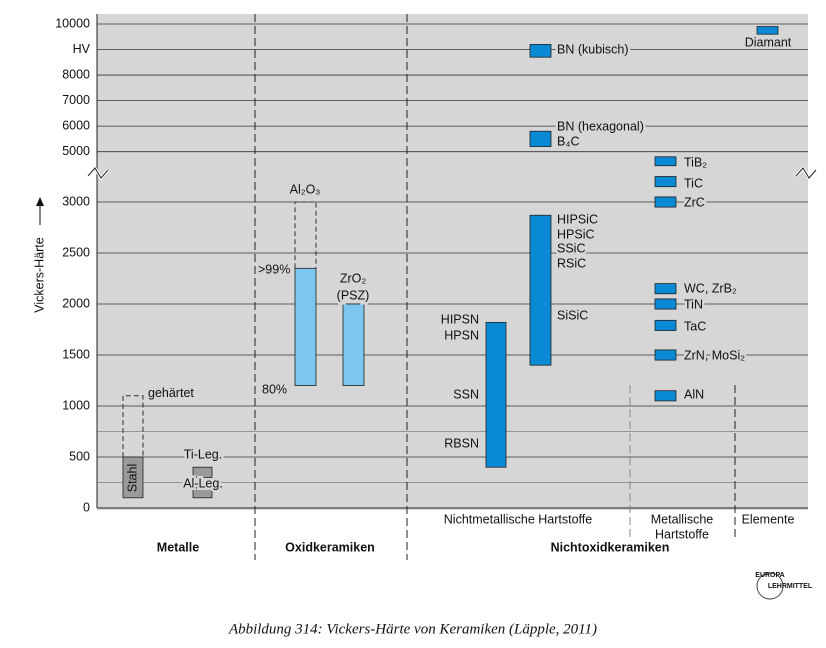 The width and height of the screenshot is (826, 648). Describe the element at coordinates (695, 162) in the screenshot. I see `bar-label: TiB₂` at that location.